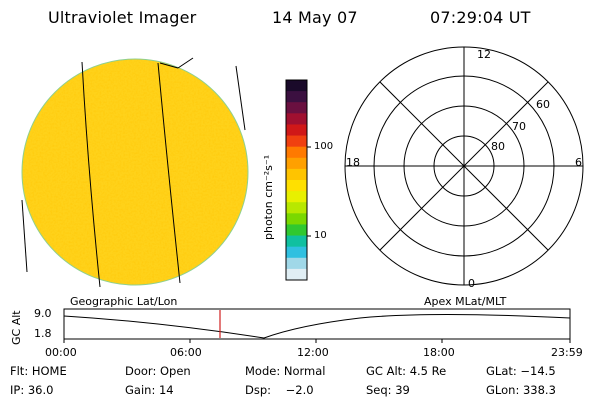 This screenshot has height=400, width=600. I want to click on lat-label-70: 70, so click(519, 126).